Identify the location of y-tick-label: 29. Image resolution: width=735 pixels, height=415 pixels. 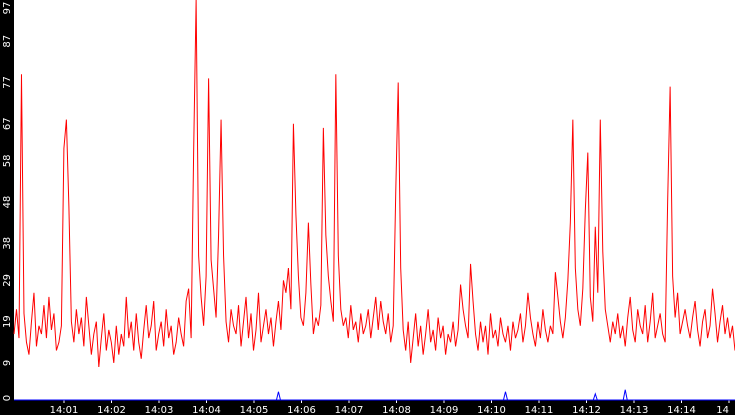
(7, 280).